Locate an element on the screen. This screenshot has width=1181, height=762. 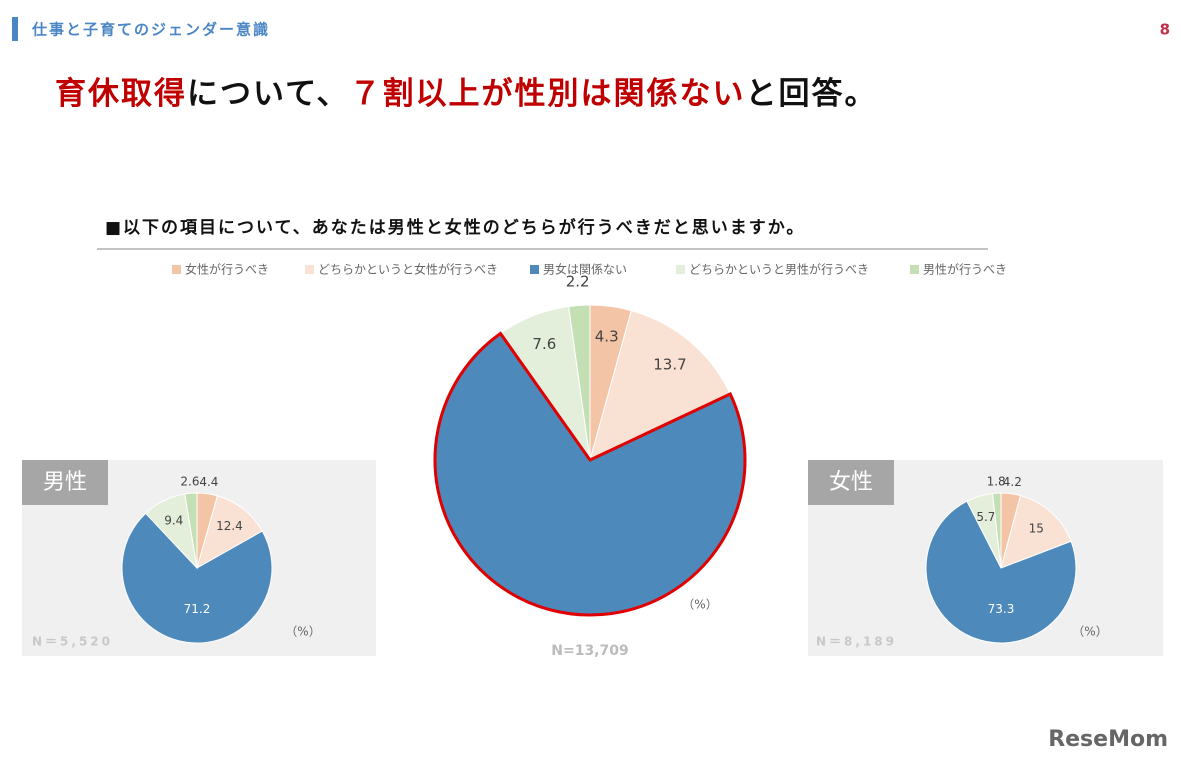
value-label: 2.2 is located at coordinates (578, 282).